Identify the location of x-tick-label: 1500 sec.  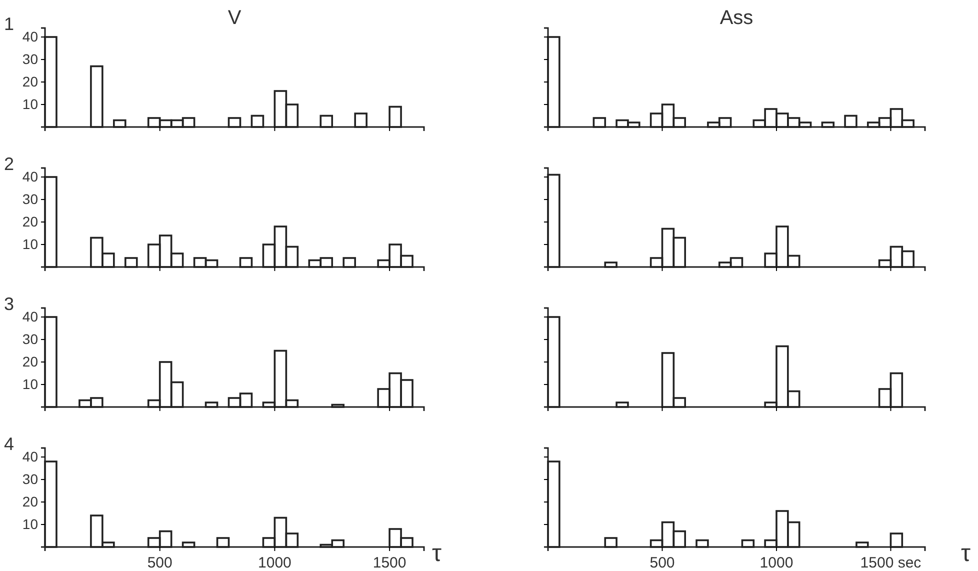
(891, 562).